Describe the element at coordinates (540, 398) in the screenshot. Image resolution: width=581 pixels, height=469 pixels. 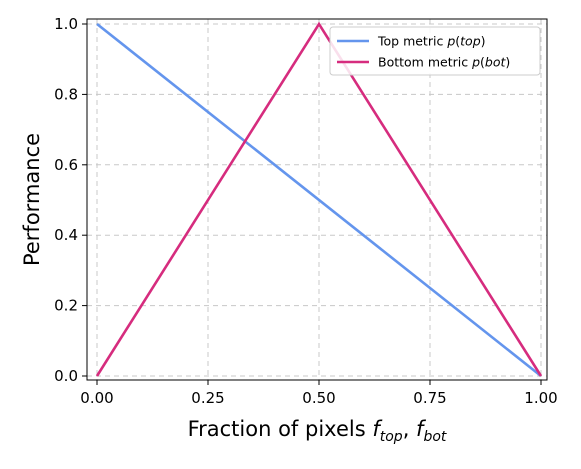
I see `x-tick-label-4: 1.00` at that location.